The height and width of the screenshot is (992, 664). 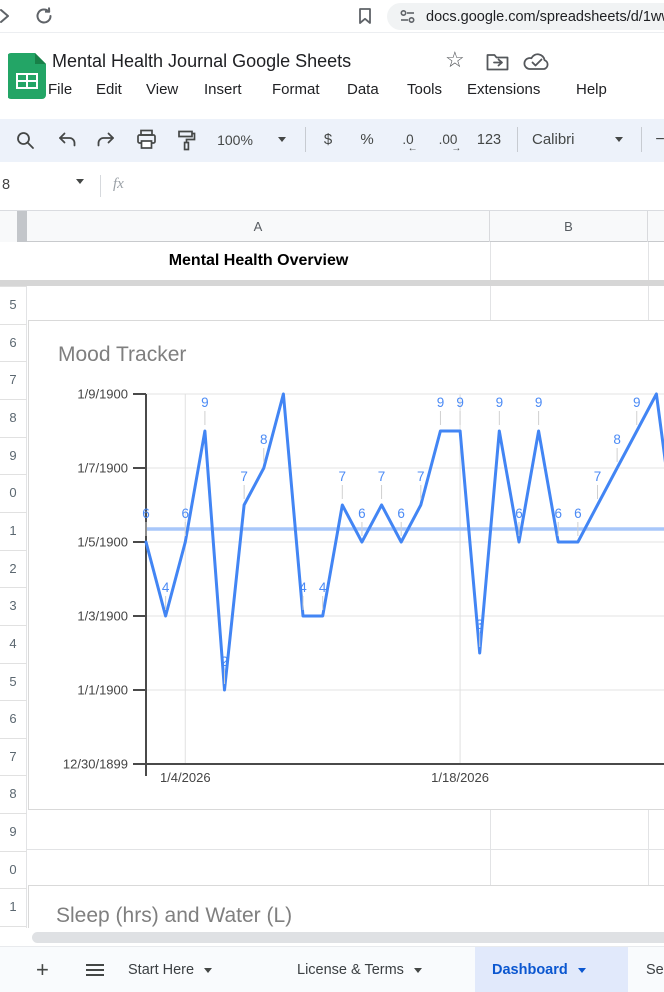 What do you see at coordinates (455, 59) in the screenshot?
I see `star-icon: ☆` at bounding box center [455, 59].